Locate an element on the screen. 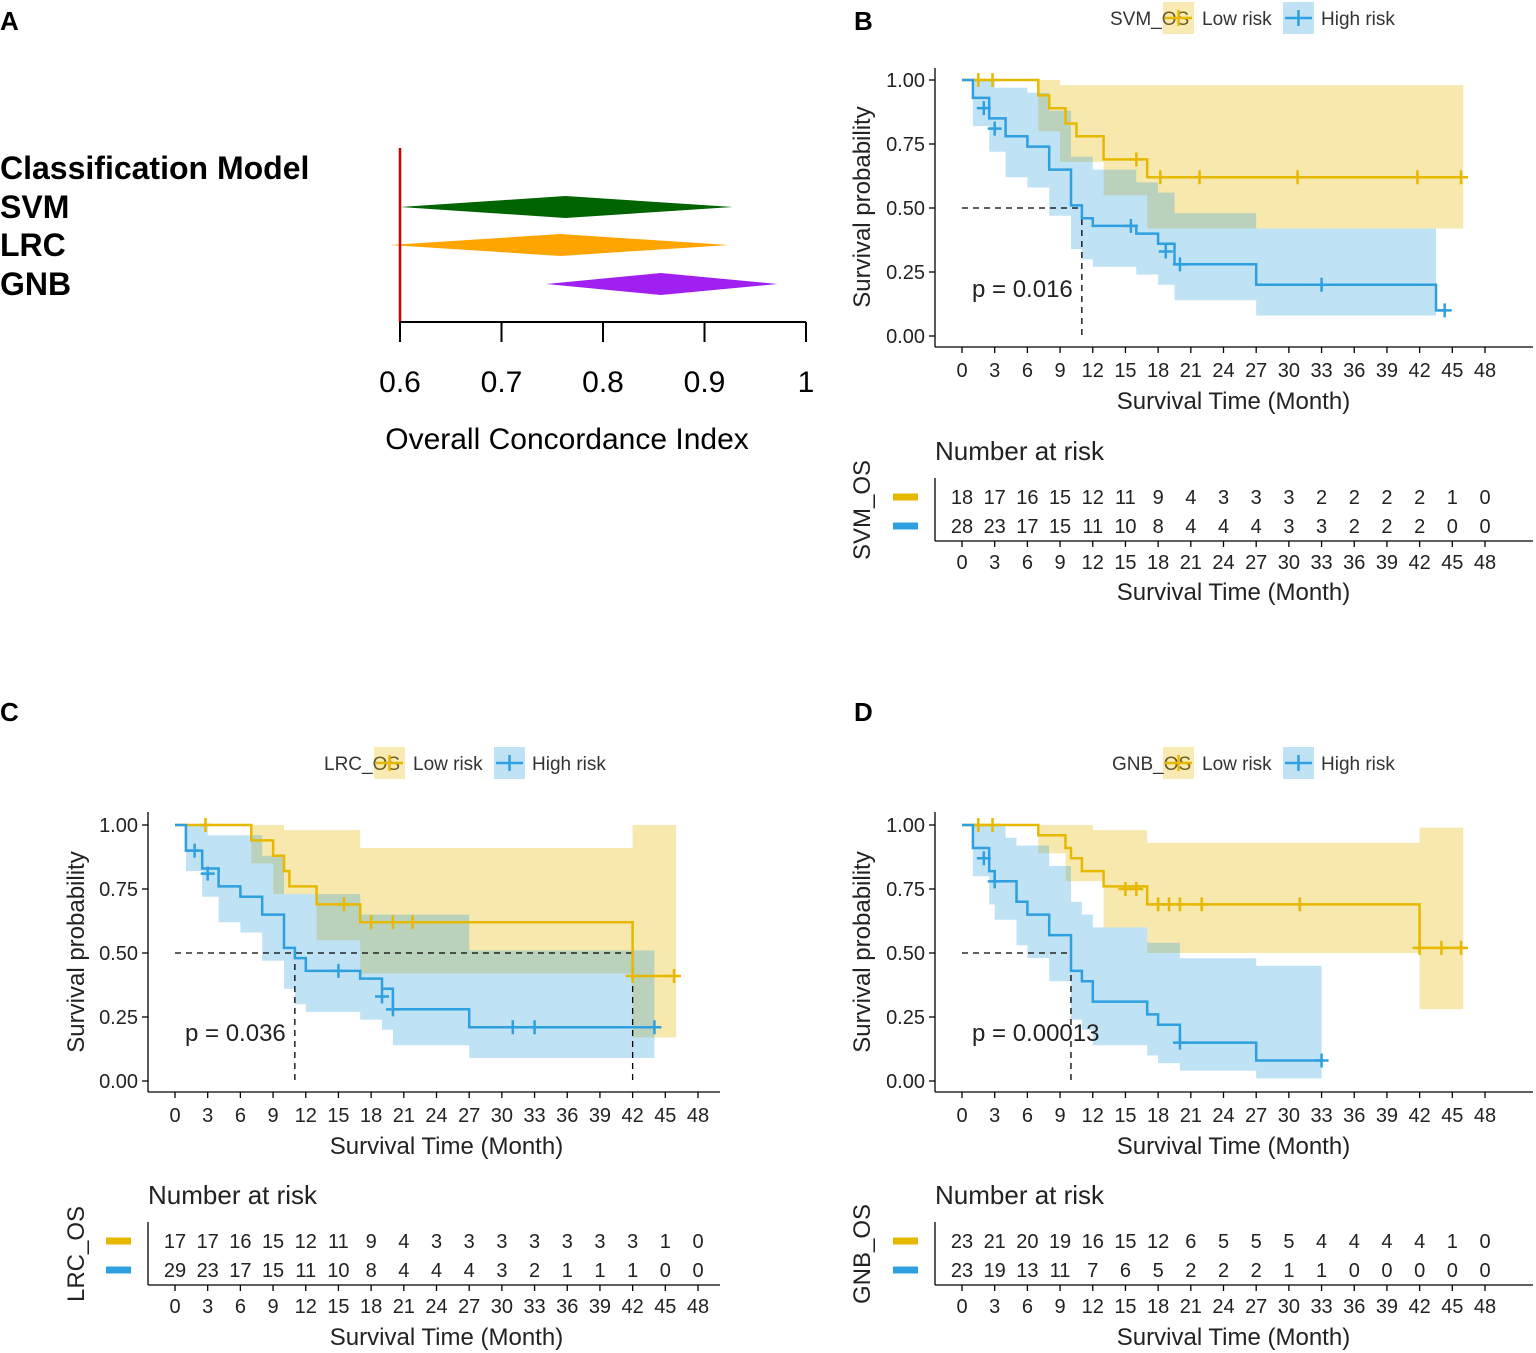  risk-count-high: 23 is located at coordinates (208, 1271).